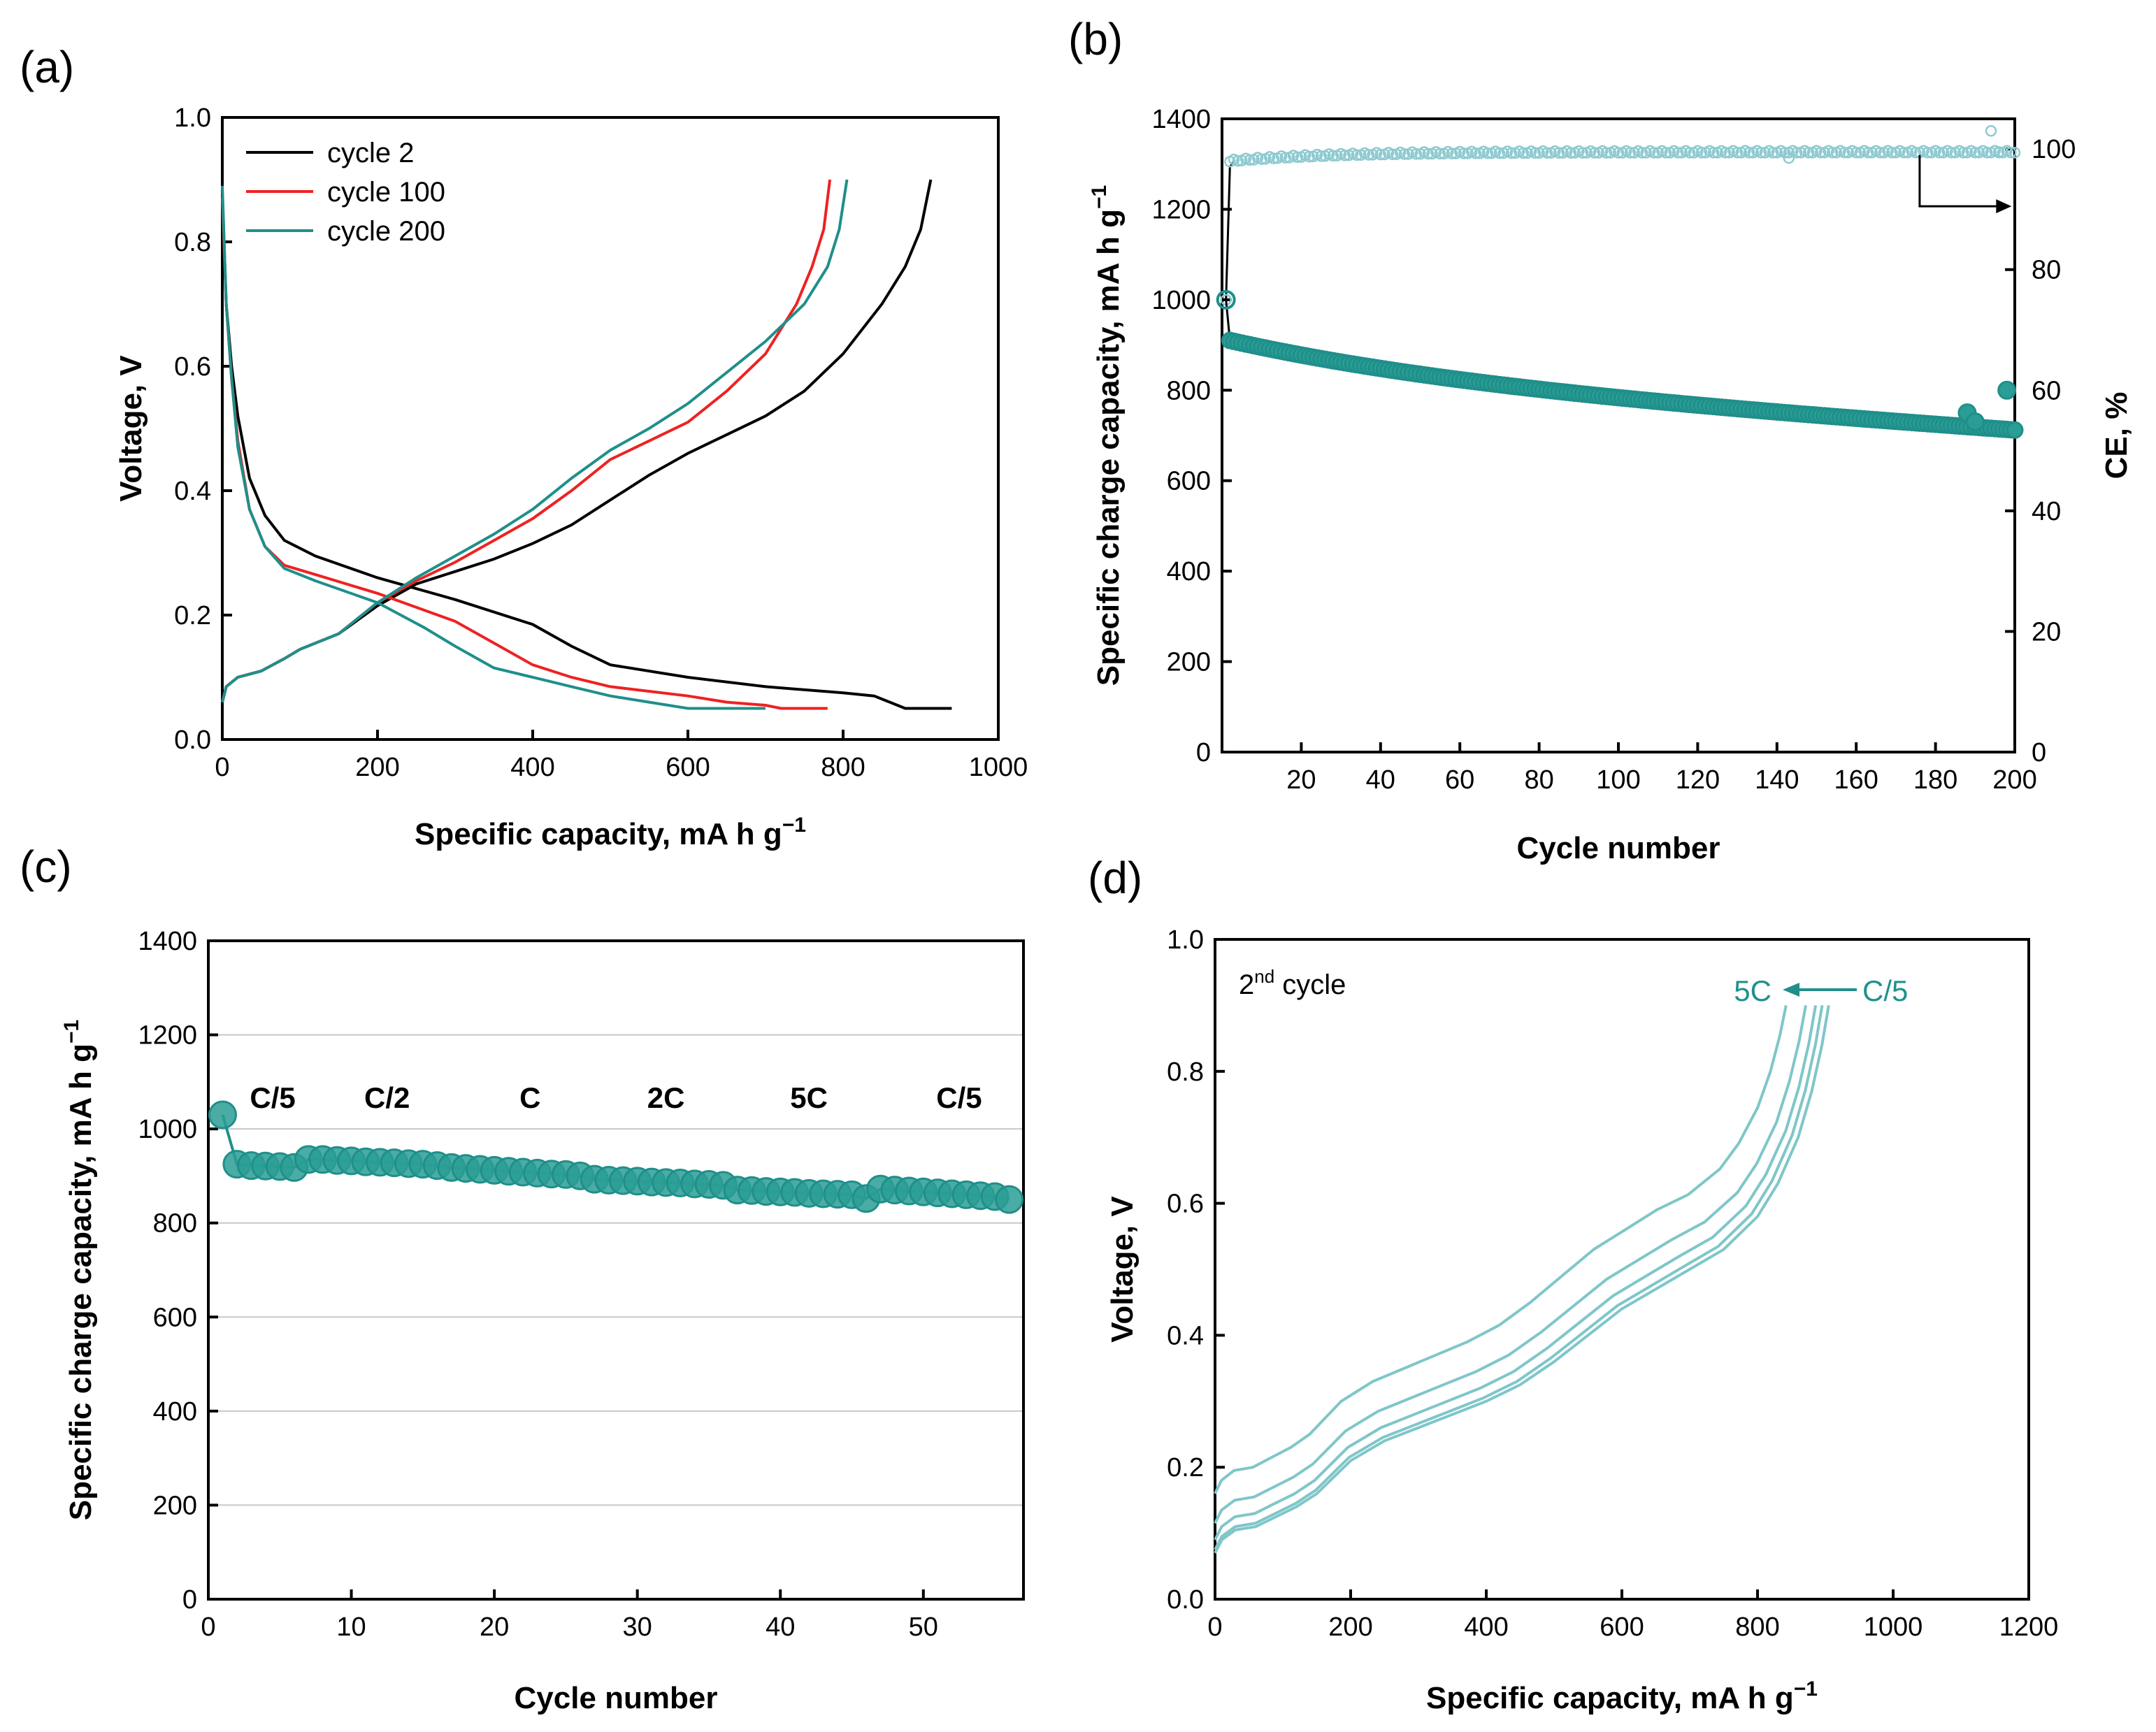 This screenshot has height=1732, width=2156. I want to click on legend-label-1: cycle 2, so click(371, 153).